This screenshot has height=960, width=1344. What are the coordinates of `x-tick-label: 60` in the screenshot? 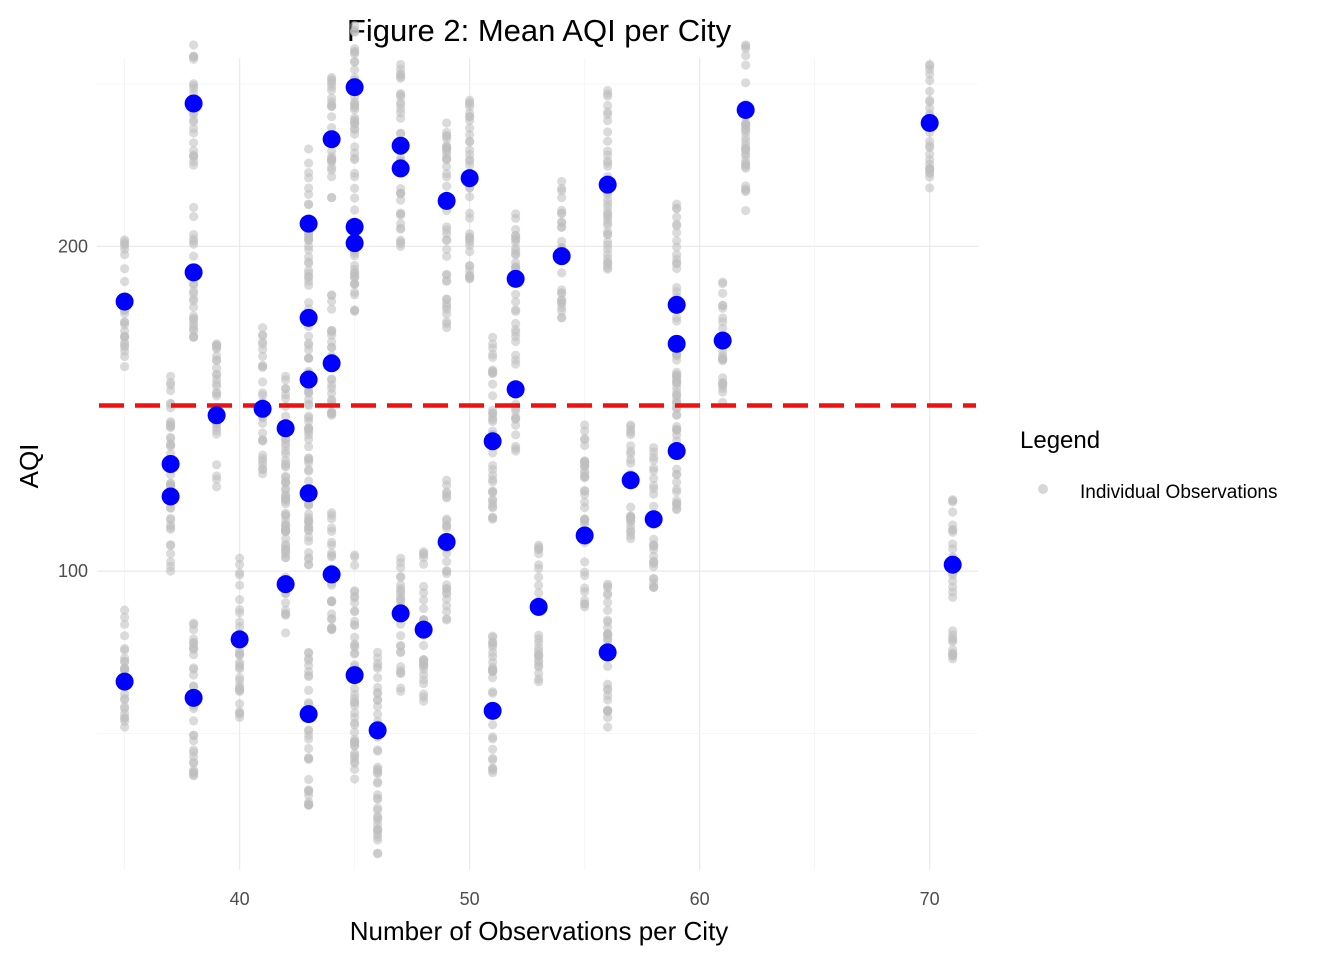 It's located at (700, 899).